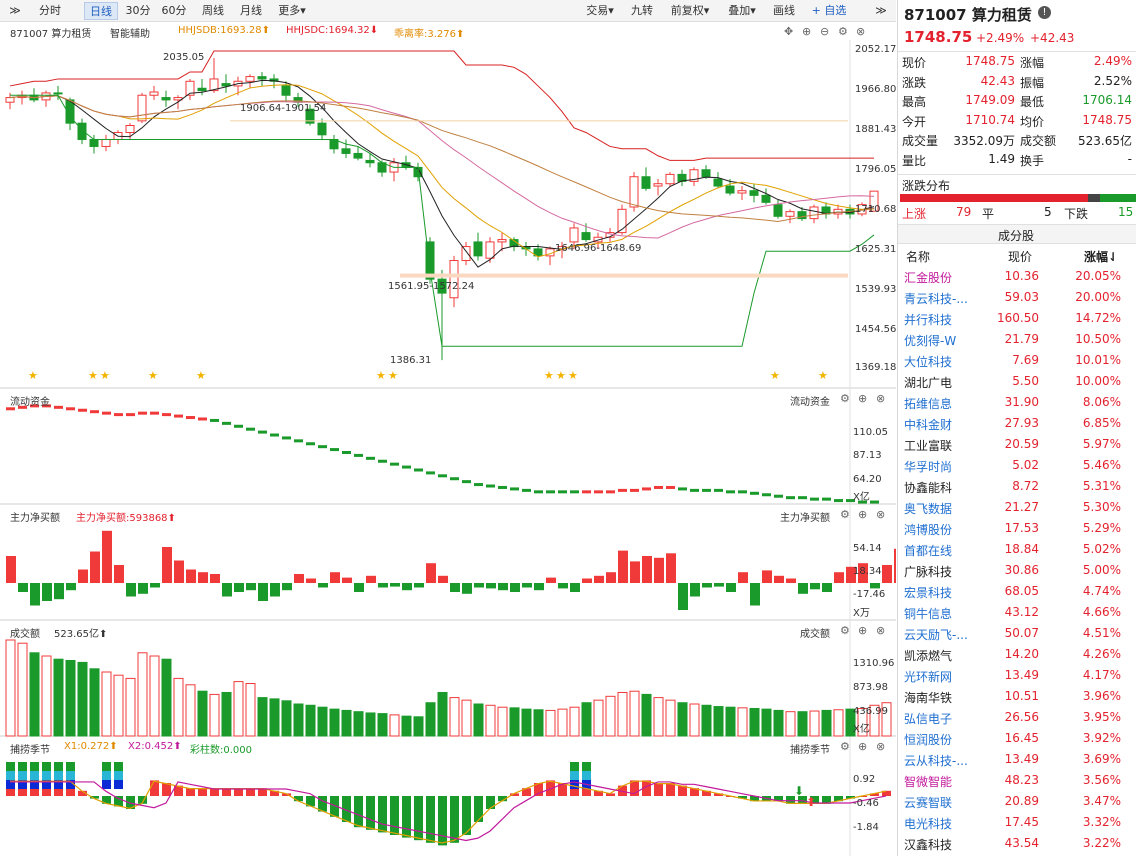  What do you see at coordinates (1017, 402) in the screenshot?
I see `constituent-row: 拓维信息 31.90 8.06%` at bounding box center [1017, 402].